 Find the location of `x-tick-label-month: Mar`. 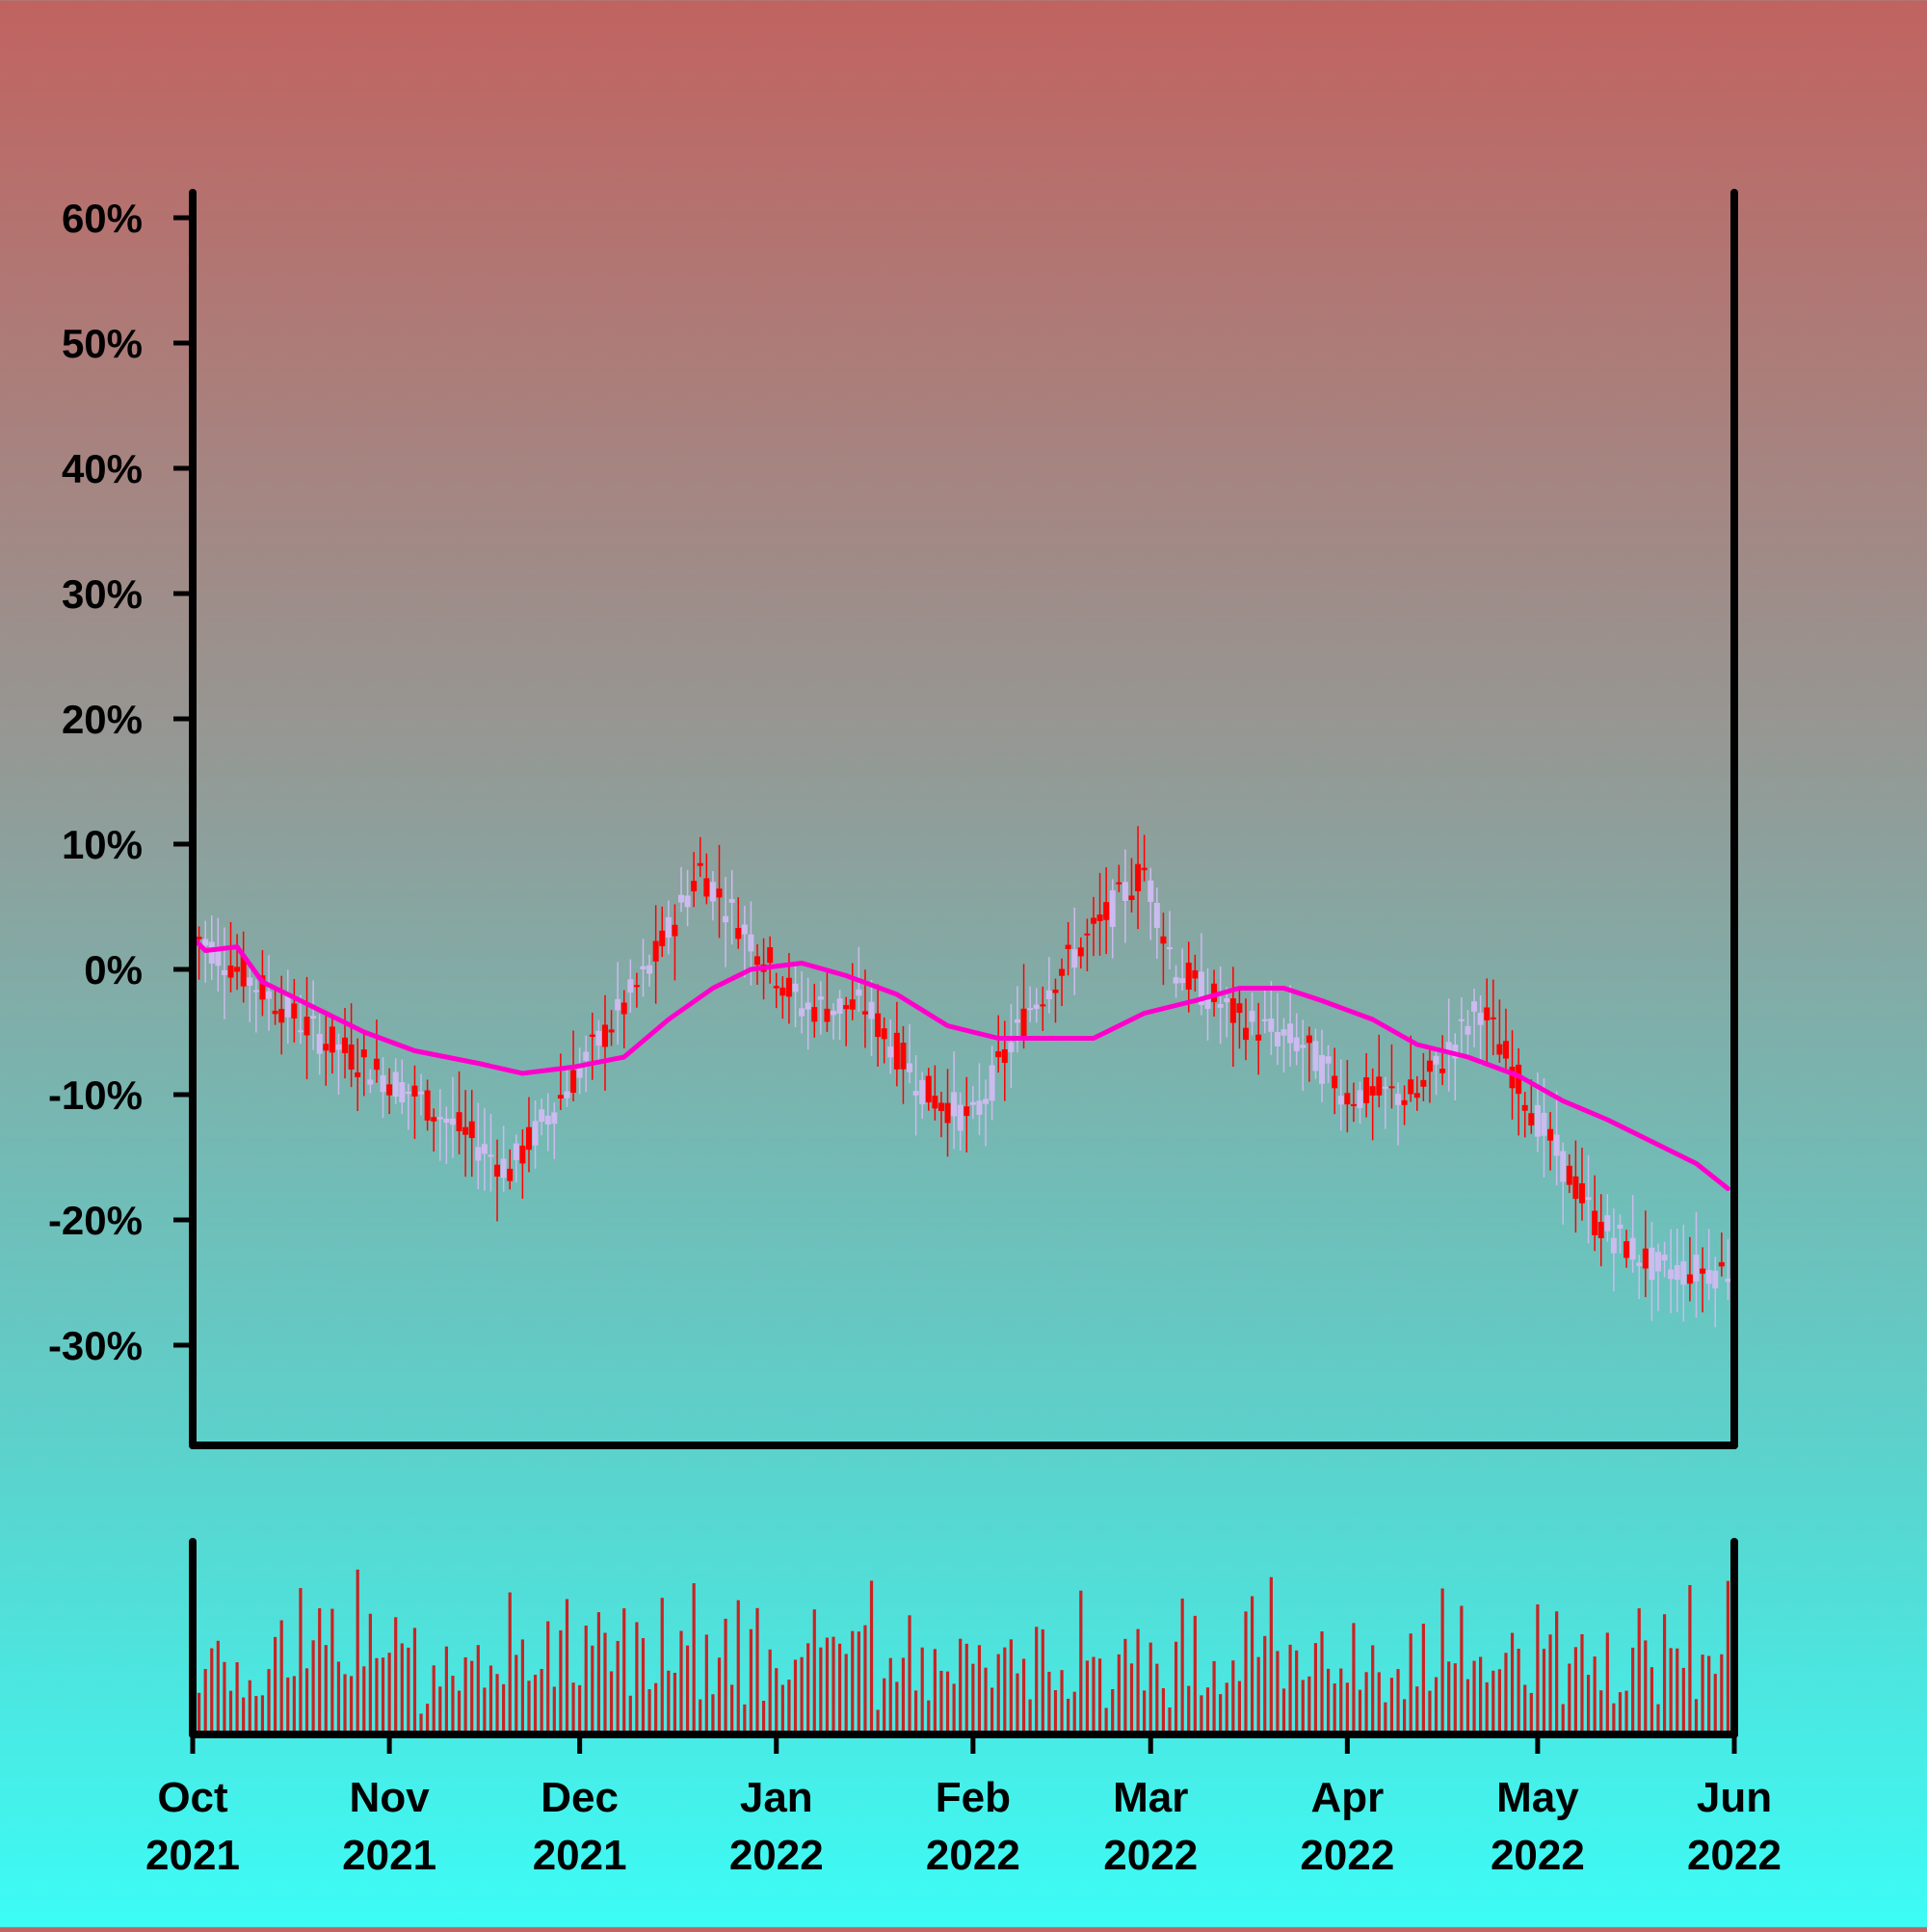

x-tick-label-month: Mar is located at coordinates (1150, 1797).